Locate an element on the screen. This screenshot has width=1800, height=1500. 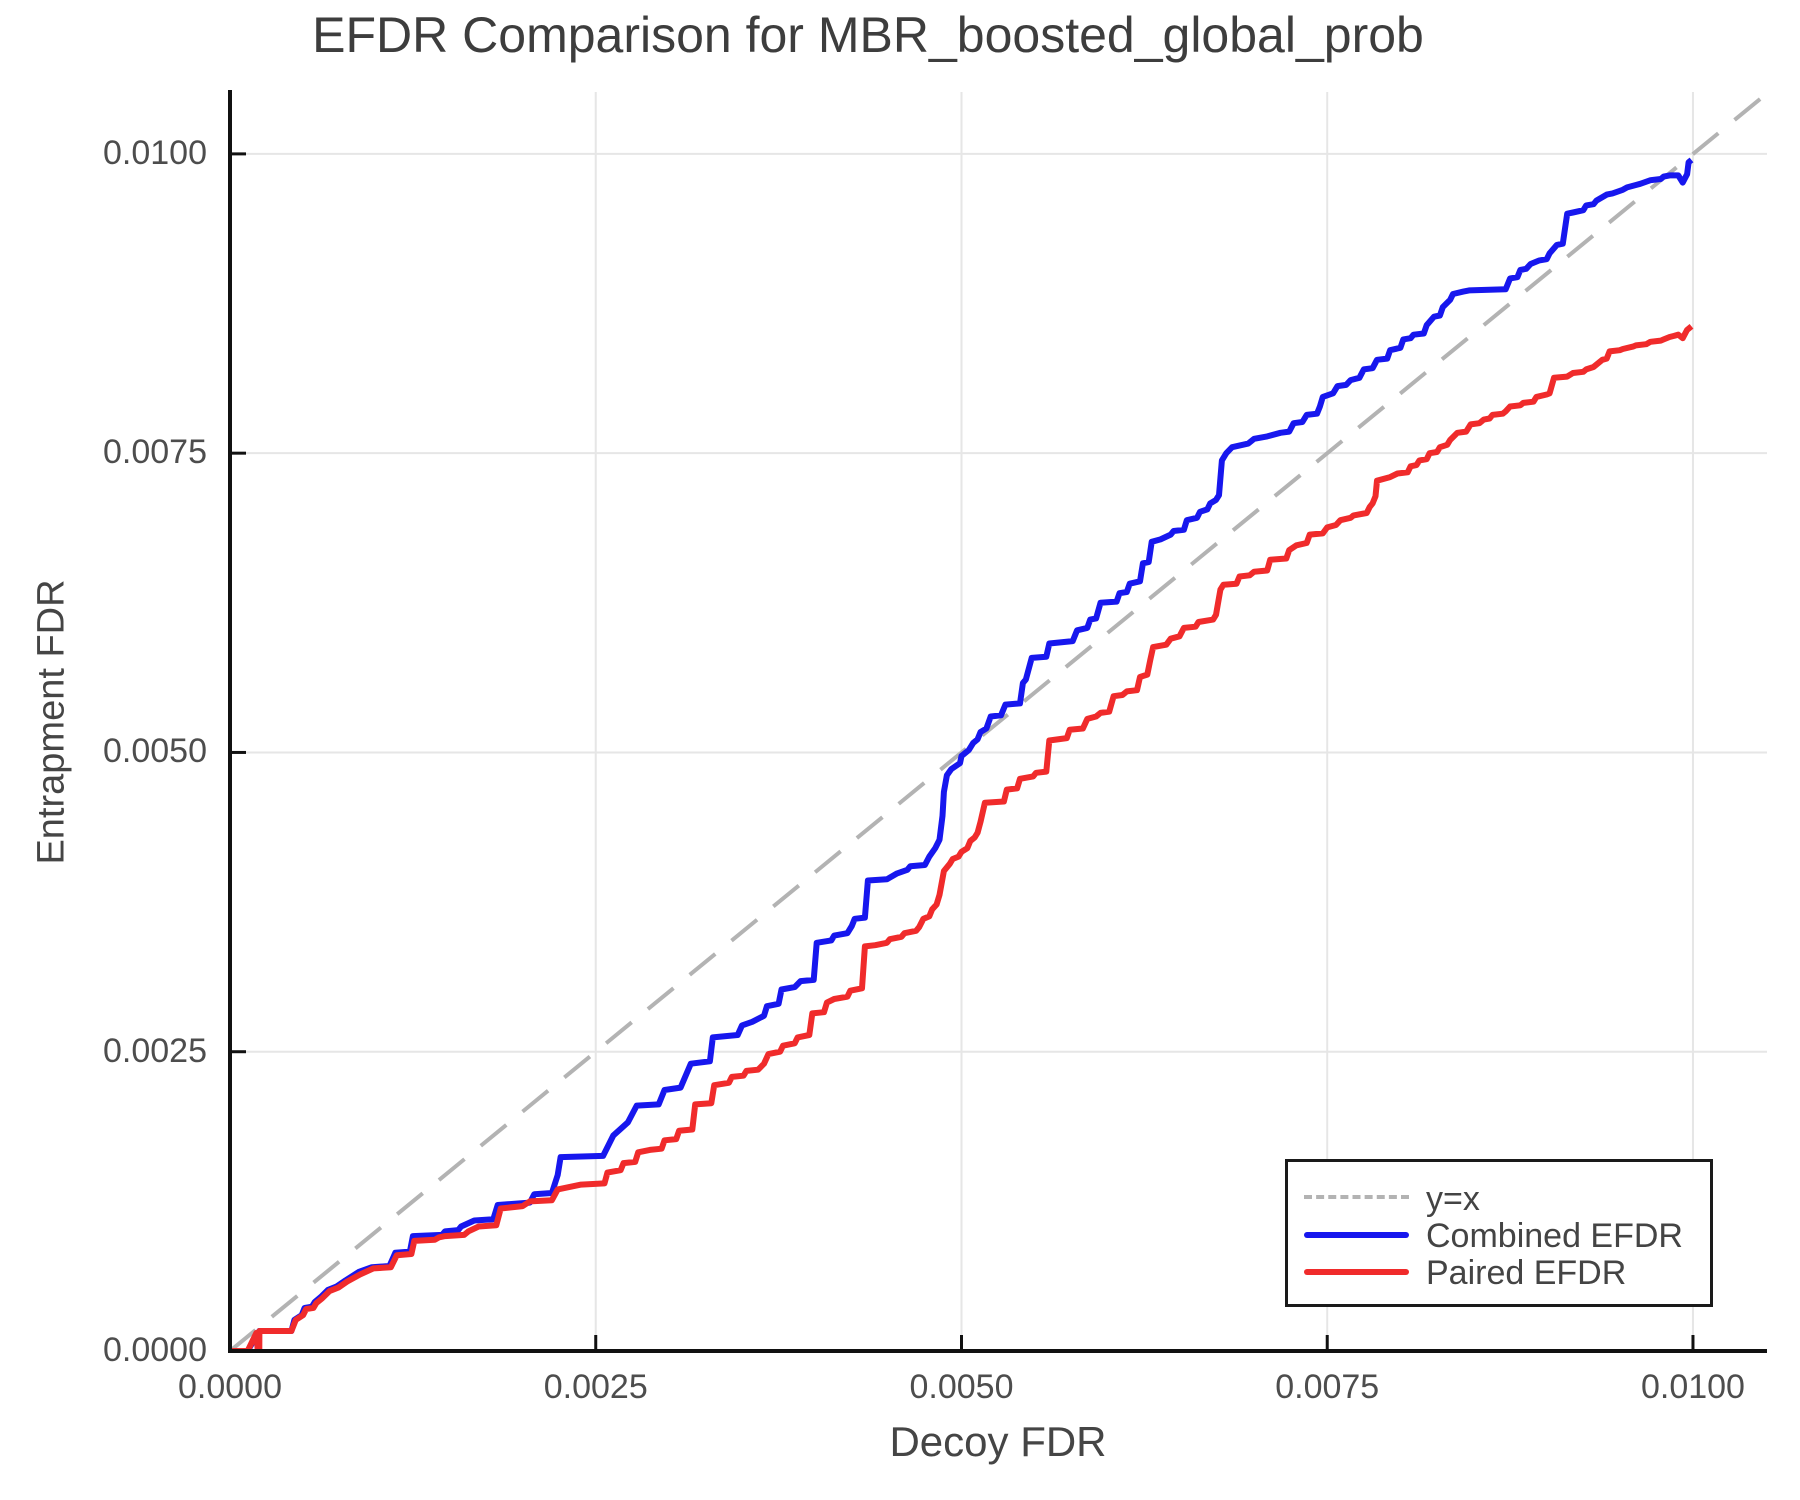
legend-box: y=x Combined EFDR Paired EFDR is located at coordinates (1499, 1233).